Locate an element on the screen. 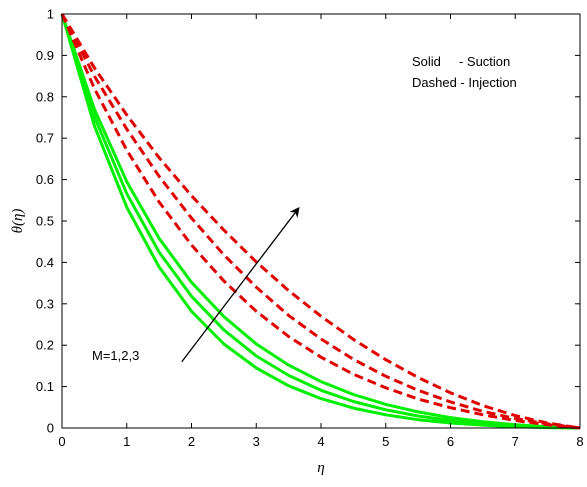 This screenshot has width=587, height=487. y-axis-label: θ(η) is located at coordinates (18, 221).